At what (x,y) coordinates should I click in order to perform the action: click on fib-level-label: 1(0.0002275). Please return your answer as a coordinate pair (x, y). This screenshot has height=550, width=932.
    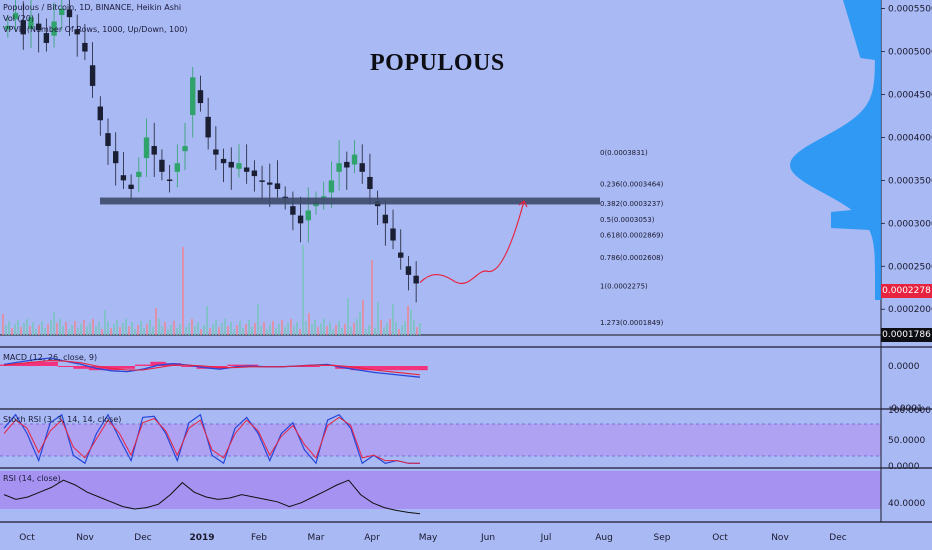
    Looking at the image, I should click on (624, 287).